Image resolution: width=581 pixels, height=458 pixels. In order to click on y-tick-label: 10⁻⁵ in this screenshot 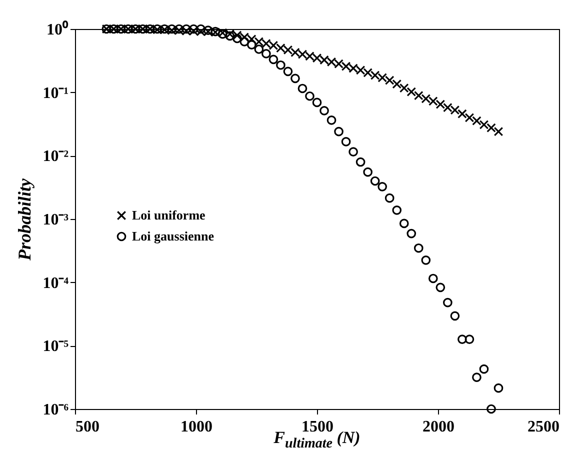, I will do `click(55, 347)`.